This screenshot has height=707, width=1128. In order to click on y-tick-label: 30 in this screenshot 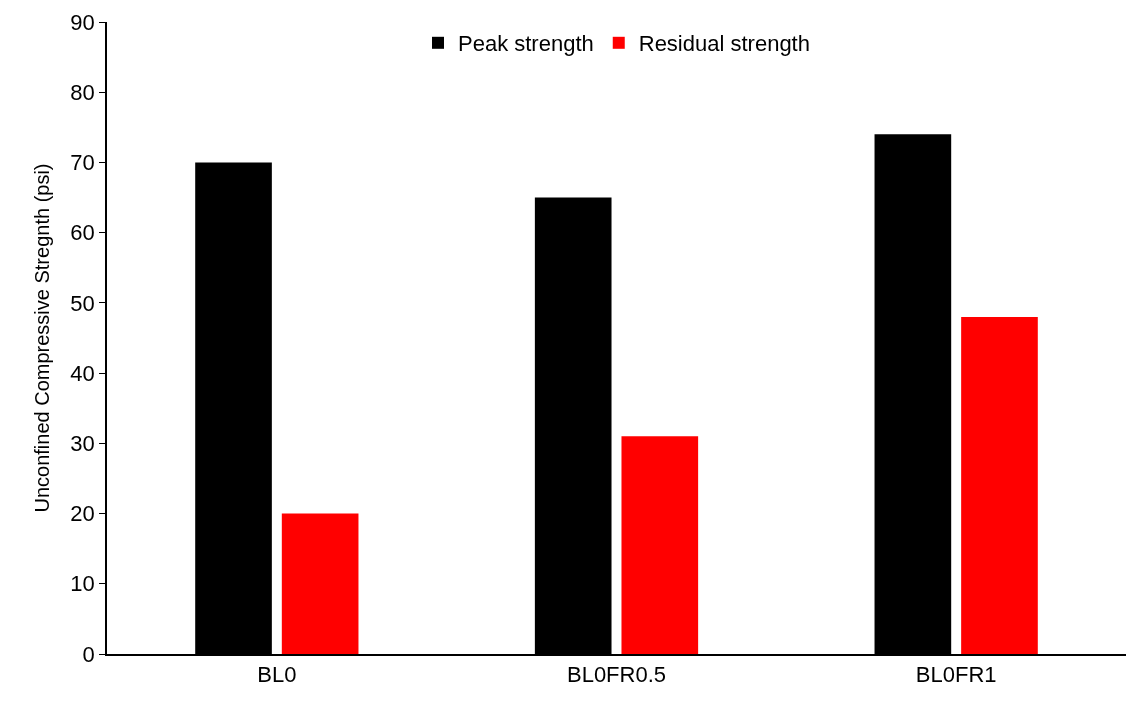, I will do `click(82, 444)`.